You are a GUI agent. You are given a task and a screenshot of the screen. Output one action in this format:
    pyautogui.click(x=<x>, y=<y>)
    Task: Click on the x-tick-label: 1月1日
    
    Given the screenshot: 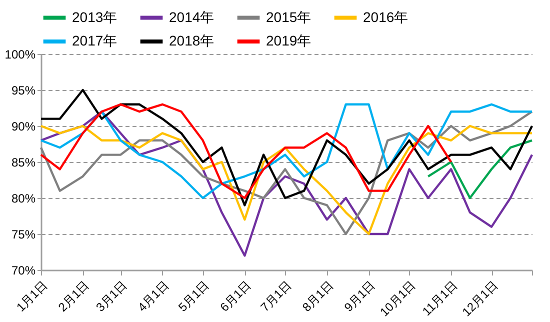 What is the action you would take?
    pyautogui.click(x=32, y=296)
    